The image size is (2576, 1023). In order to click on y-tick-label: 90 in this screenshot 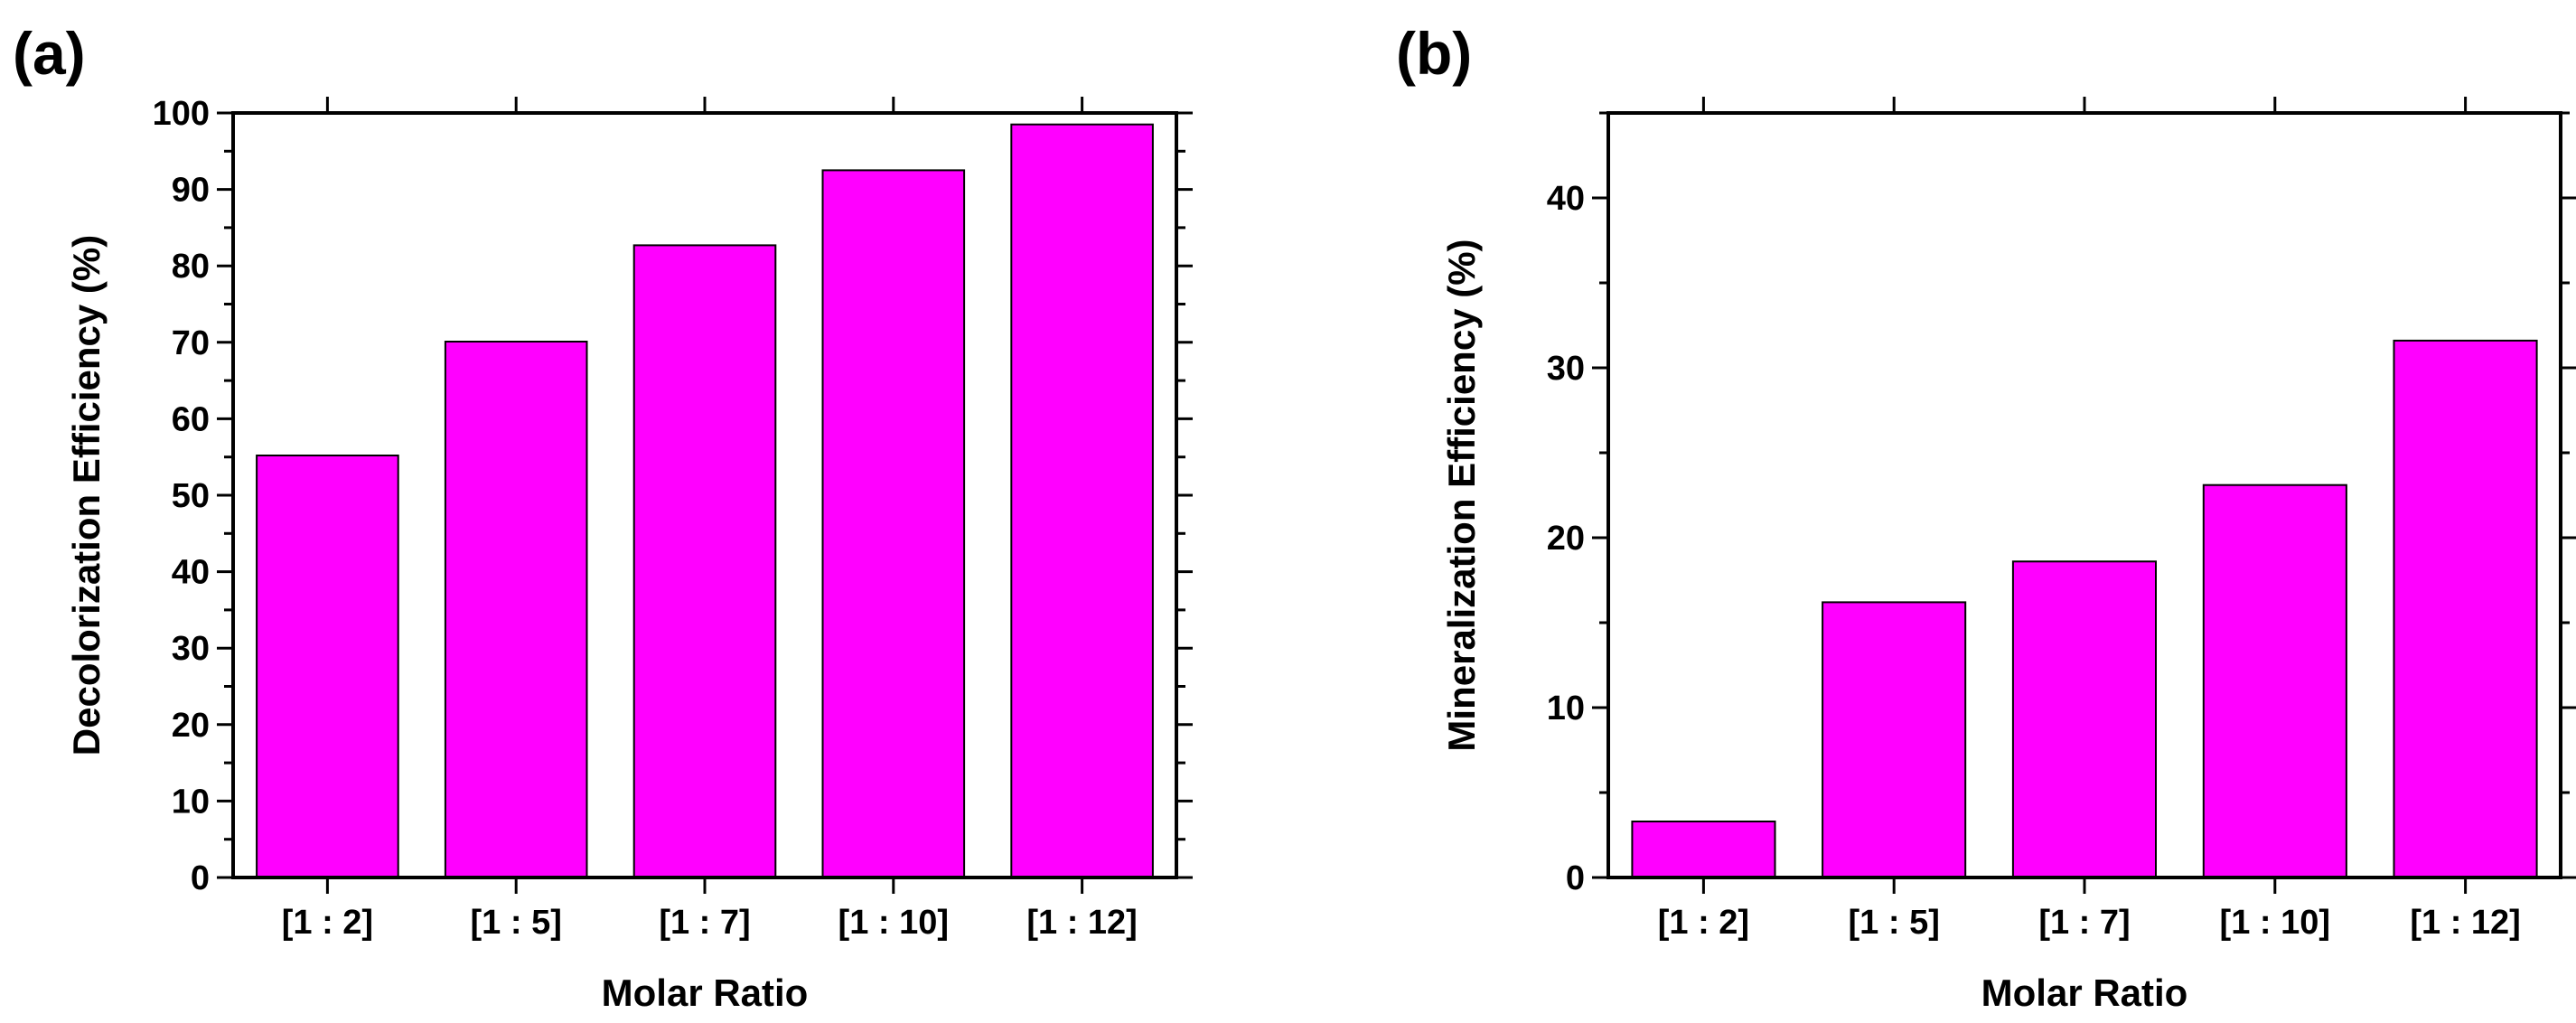, I will do `click(191, 191)`.